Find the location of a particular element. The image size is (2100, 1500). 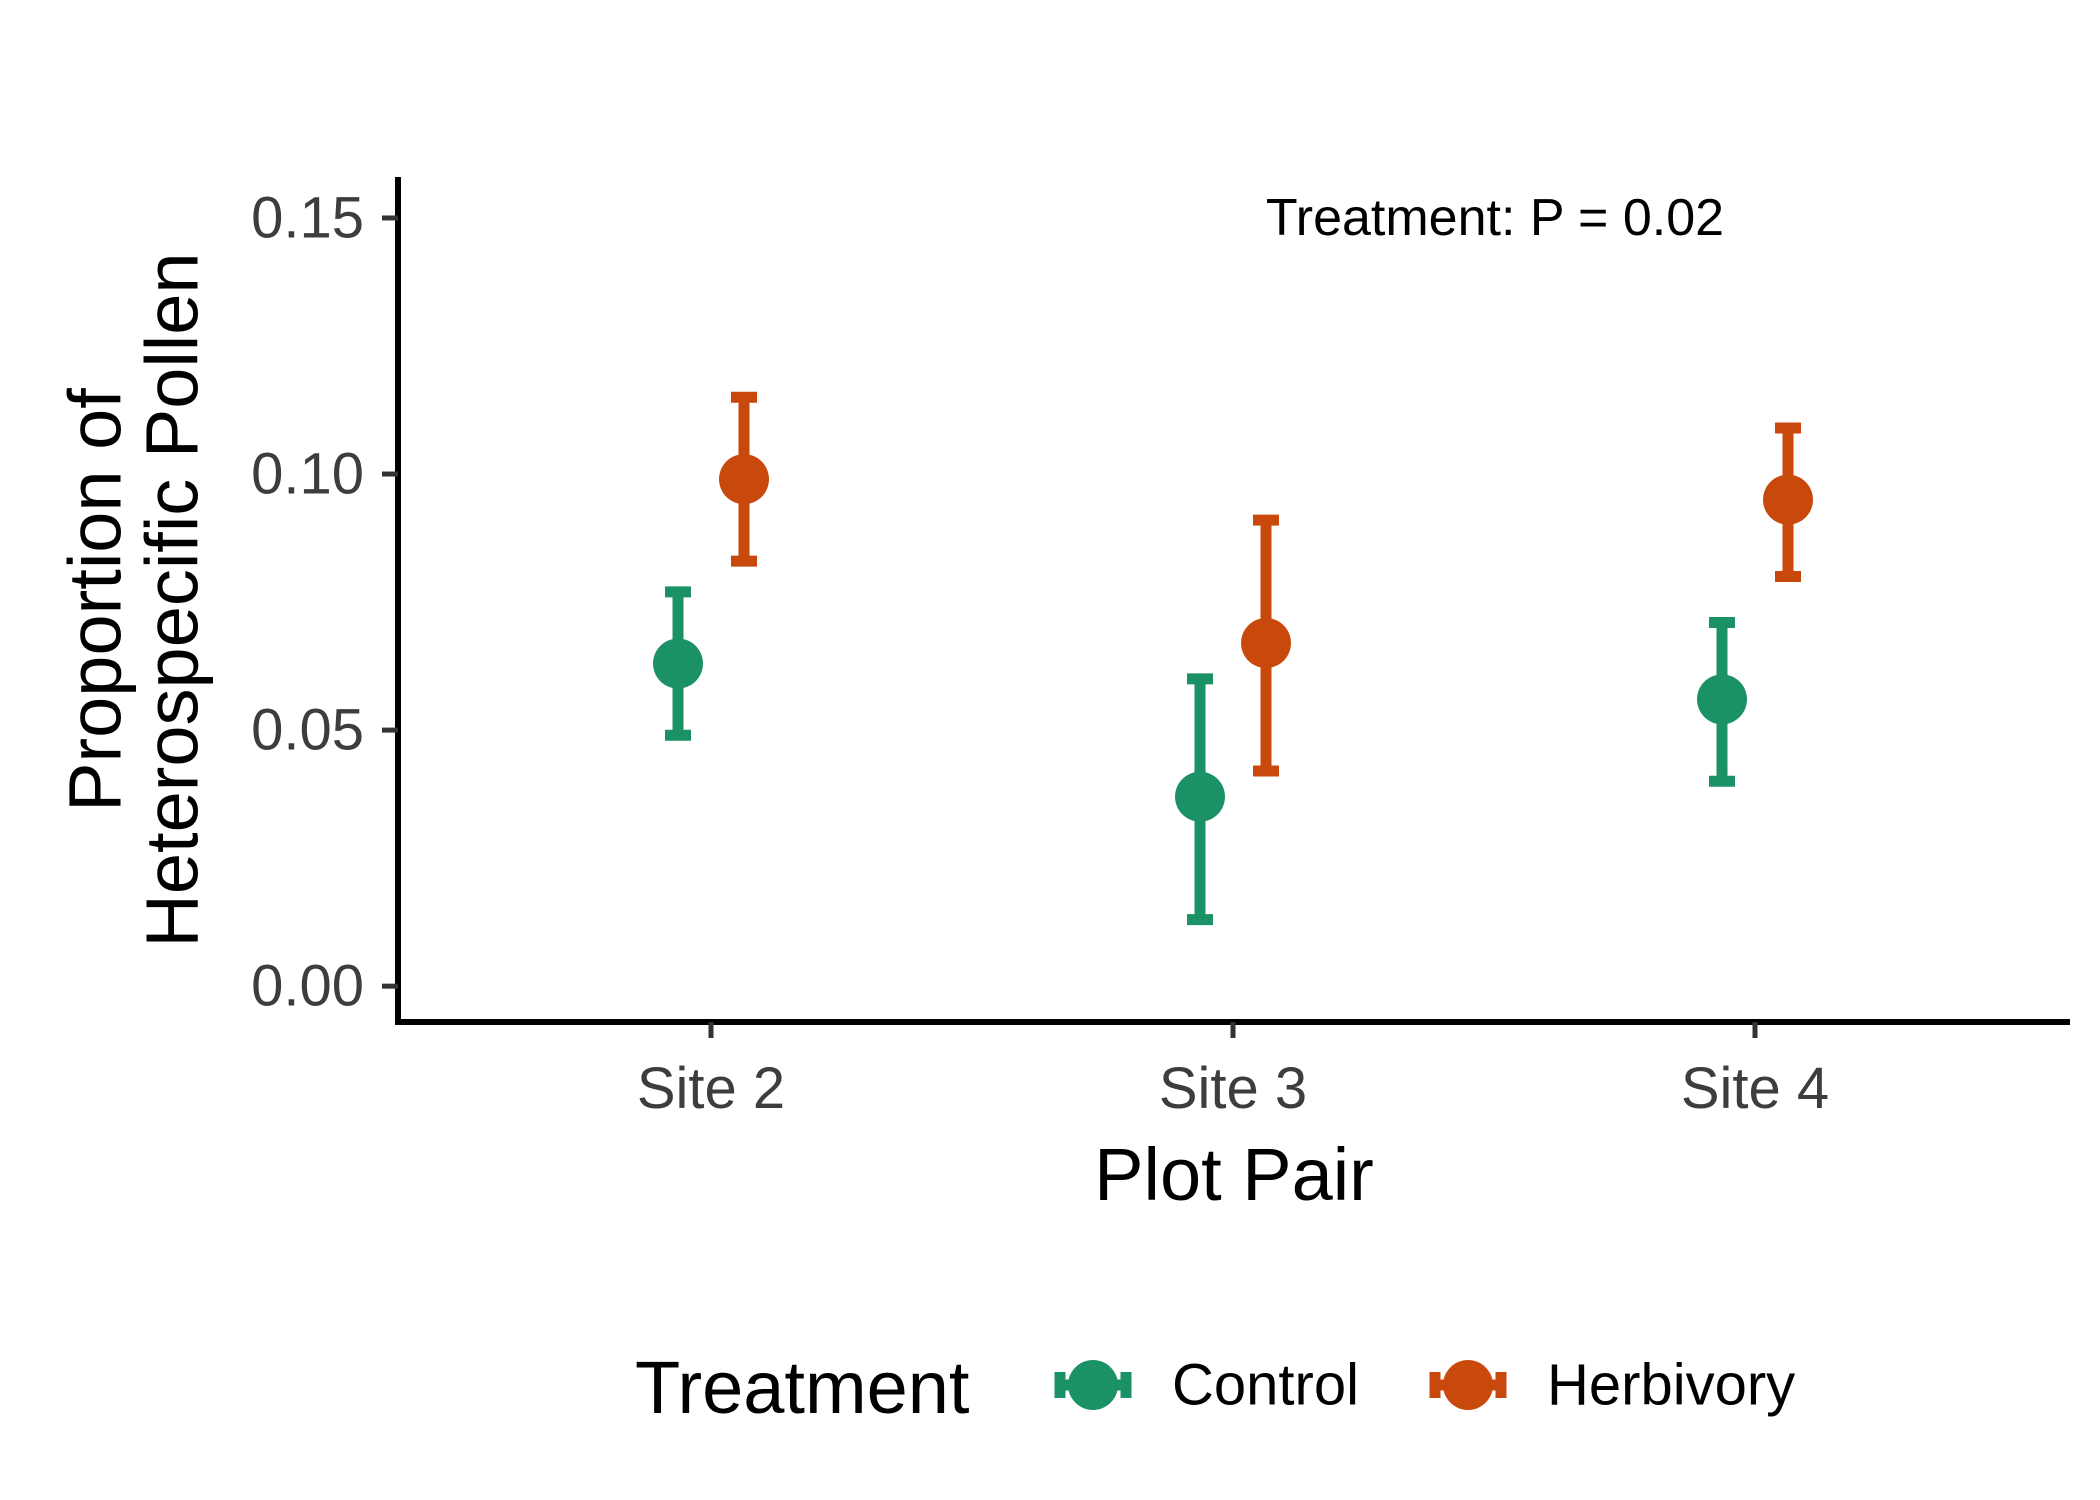

legend-title: Treatment is located at coordinates (802, 1387).